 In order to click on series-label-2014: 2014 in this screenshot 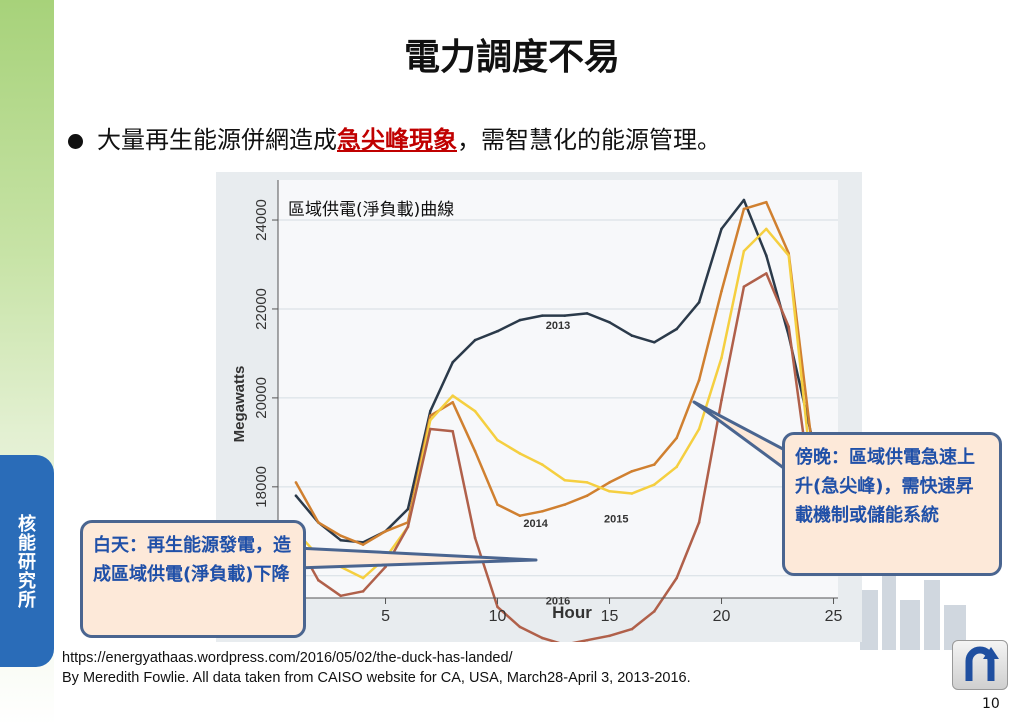, I will do `click(535, 524)`.